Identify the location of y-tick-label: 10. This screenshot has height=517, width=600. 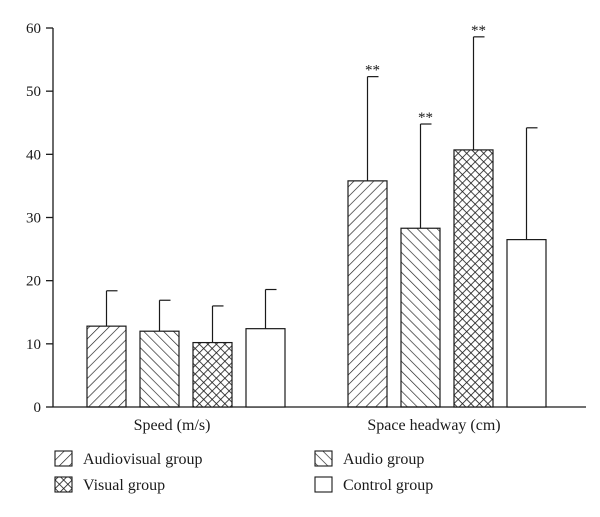
(33, 345).